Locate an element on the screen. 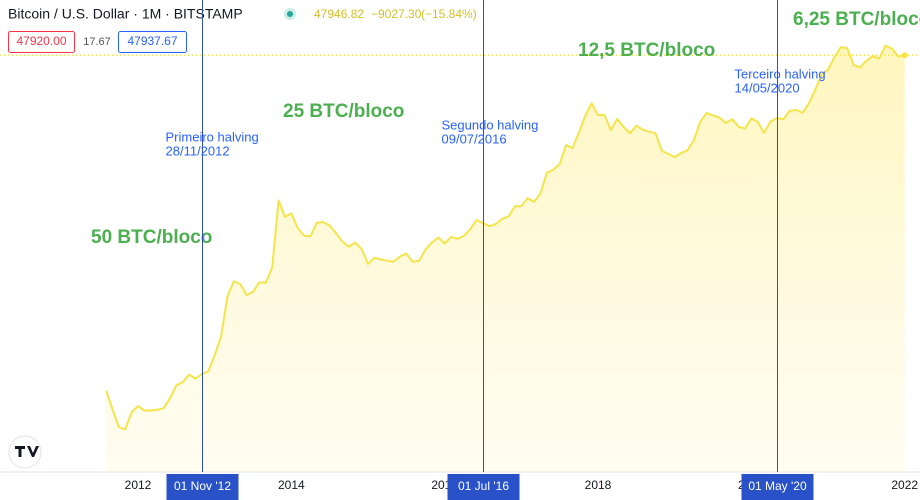 Image resolution: width=920 pixels, height=500 pixels. x-tick-label: 2012 is located at coordinates (138, 485).